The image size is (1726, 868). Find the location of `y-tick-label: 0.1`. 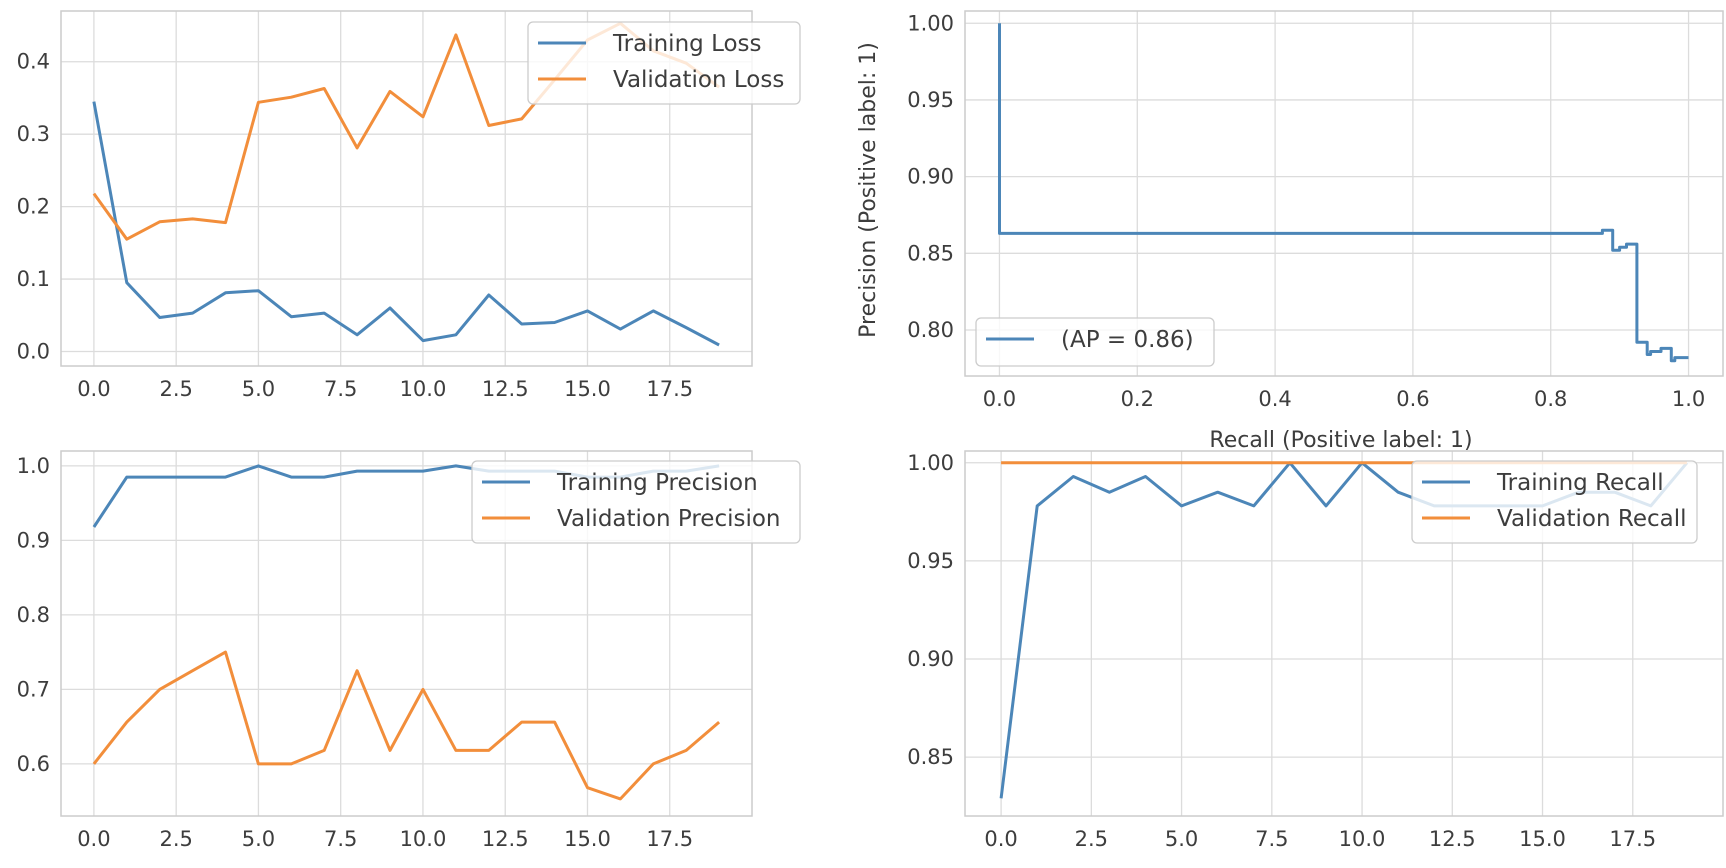

y-tick-label: 0.1 is located at coordinates (33, 279).